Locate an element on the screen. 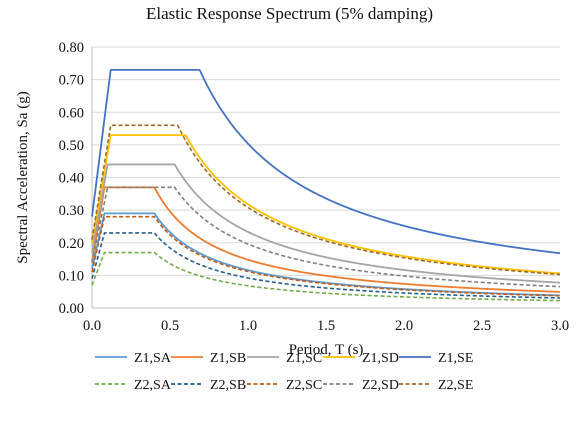  legend-label: Z2,SC is located at coordinates (304, 385).